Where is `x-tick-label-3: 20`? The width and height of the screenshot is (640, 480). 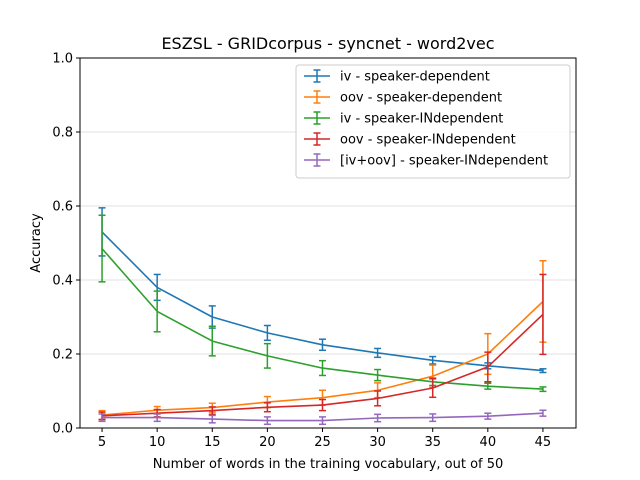 x-tick-label-3: 20 is located at coordinates (267, 442).